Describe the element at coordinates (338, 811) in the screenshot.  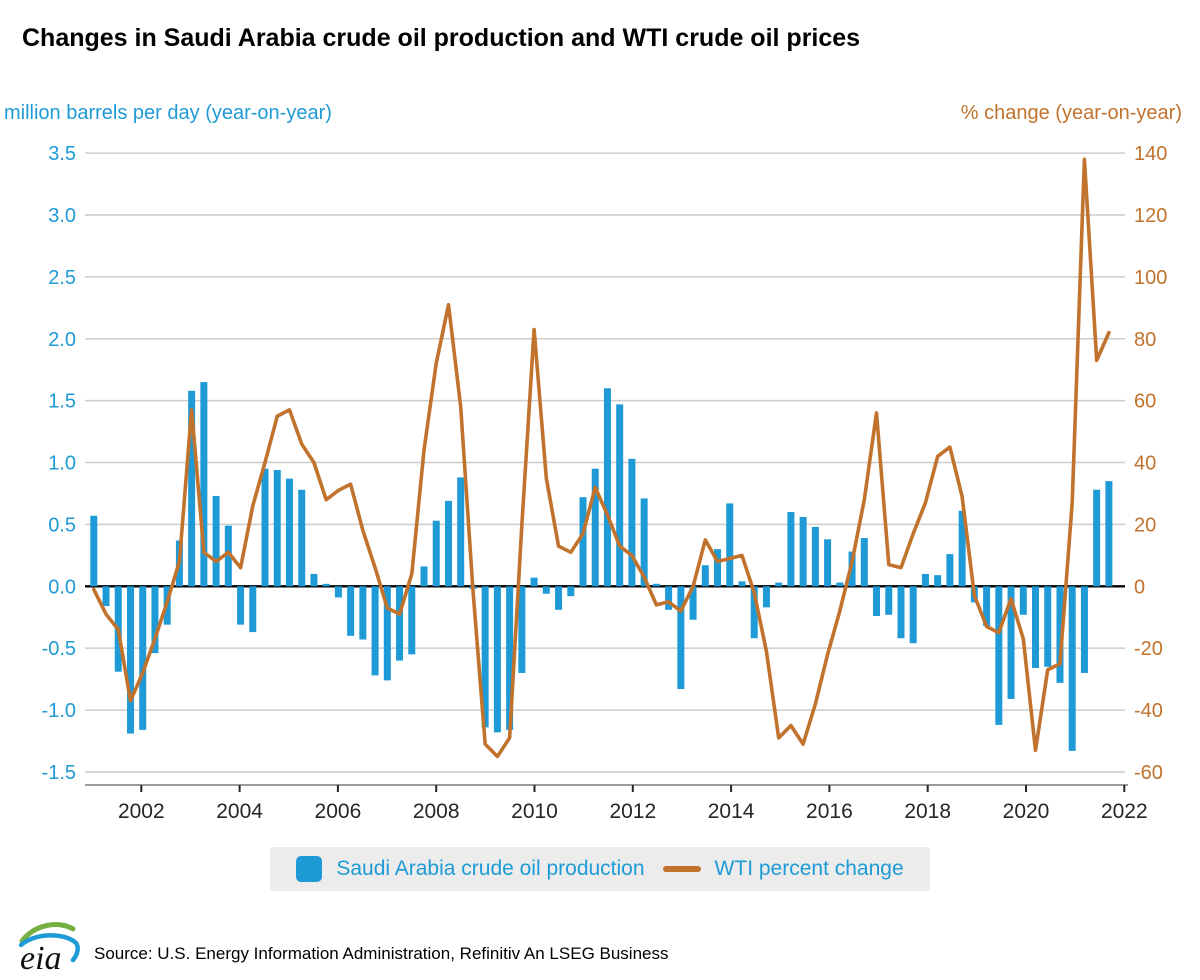
I see `x-tick-label: 2006` at that location.